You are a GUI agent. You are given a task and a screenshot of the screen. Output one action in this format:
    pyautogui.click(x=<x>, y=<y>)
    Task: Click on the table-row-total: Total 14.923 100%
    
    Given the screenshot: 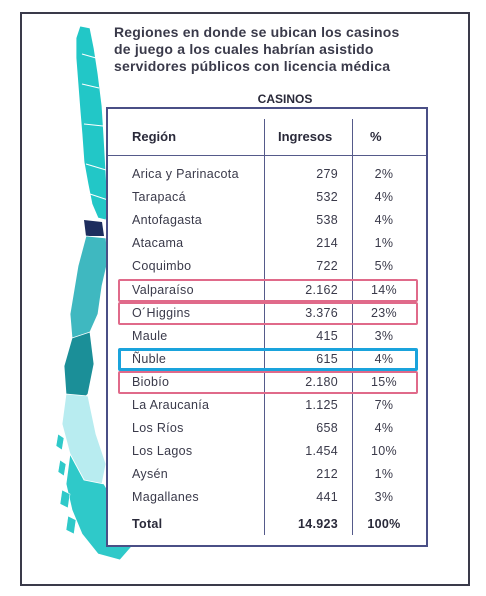 What is the action you would take?
    pyautogui.click(x=267, y=524)
    